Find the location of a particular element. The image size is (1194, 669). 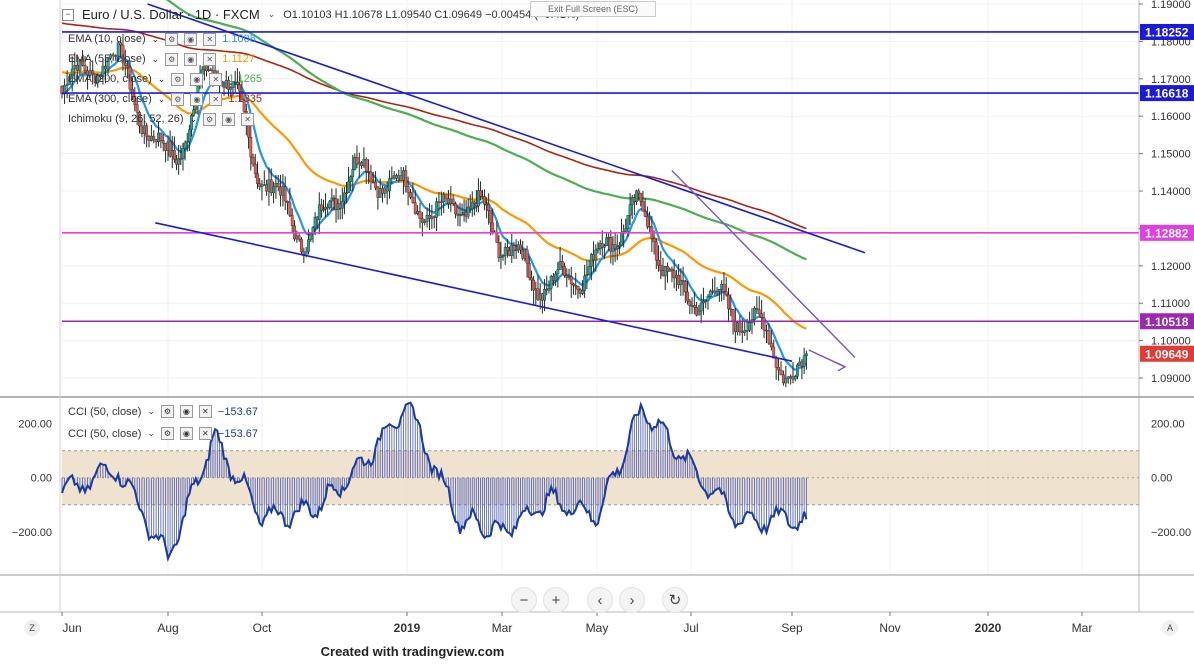

legend-label: EMA (10, close) is located at coordinates (107, 39).